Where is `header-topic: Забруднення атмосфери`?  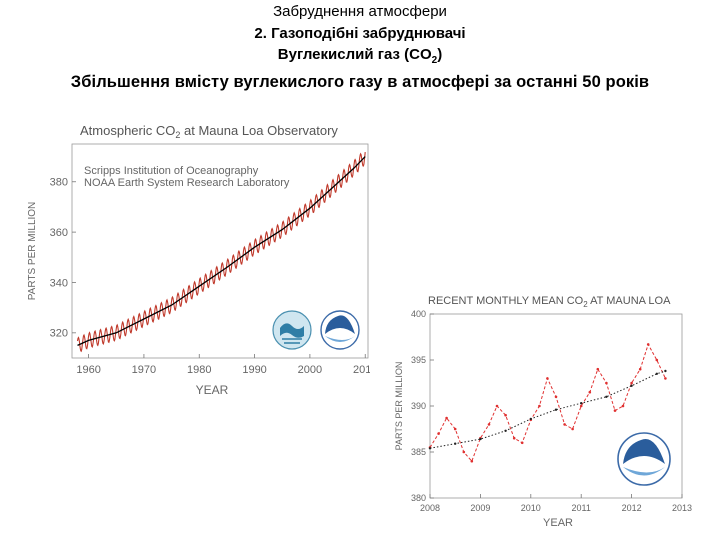
header-topic: Забруднення атмосфери is located at coordinates (360, 11).